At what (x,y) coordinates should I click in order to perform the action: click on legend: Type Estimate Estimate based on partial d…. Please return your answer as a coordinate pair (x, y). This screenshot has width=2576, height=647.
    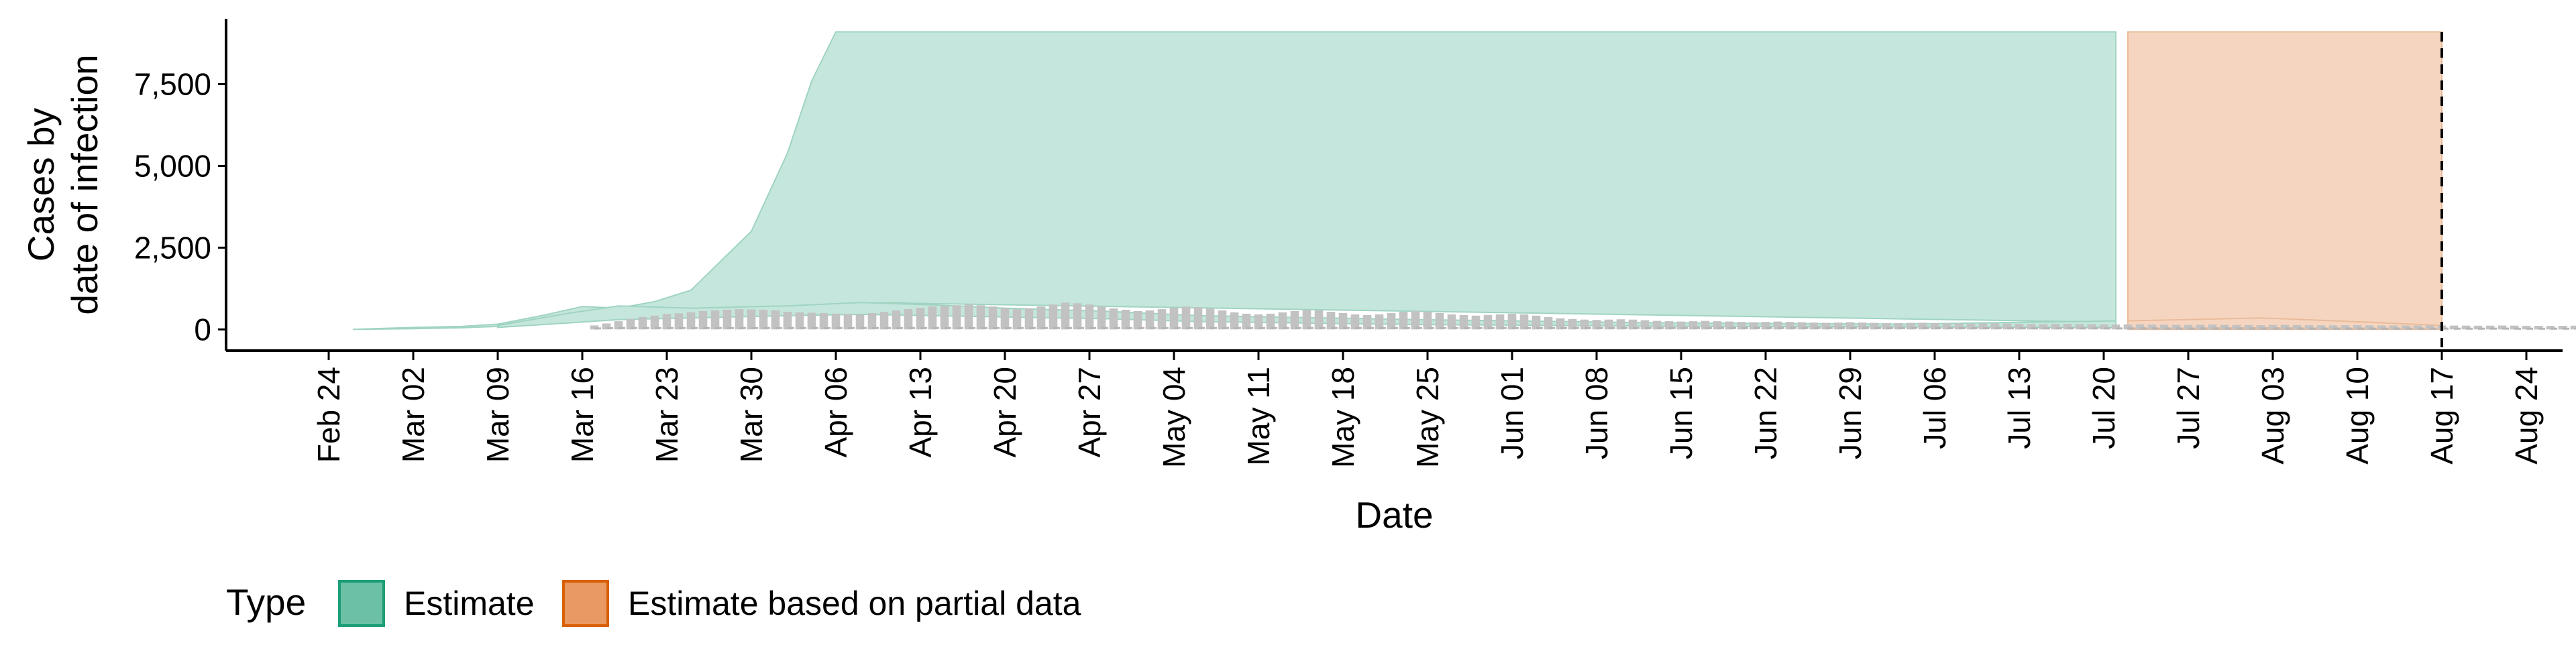
    Looking at the image, I should click on (653, 603).